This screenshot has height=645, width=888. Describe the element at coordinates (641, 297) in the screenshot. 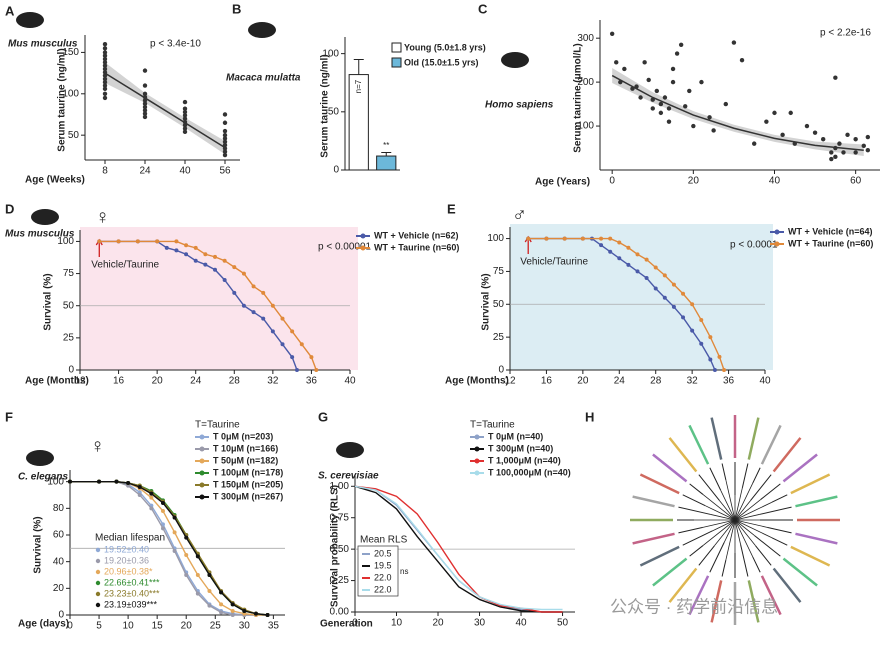

I see `plot-background` at that location.